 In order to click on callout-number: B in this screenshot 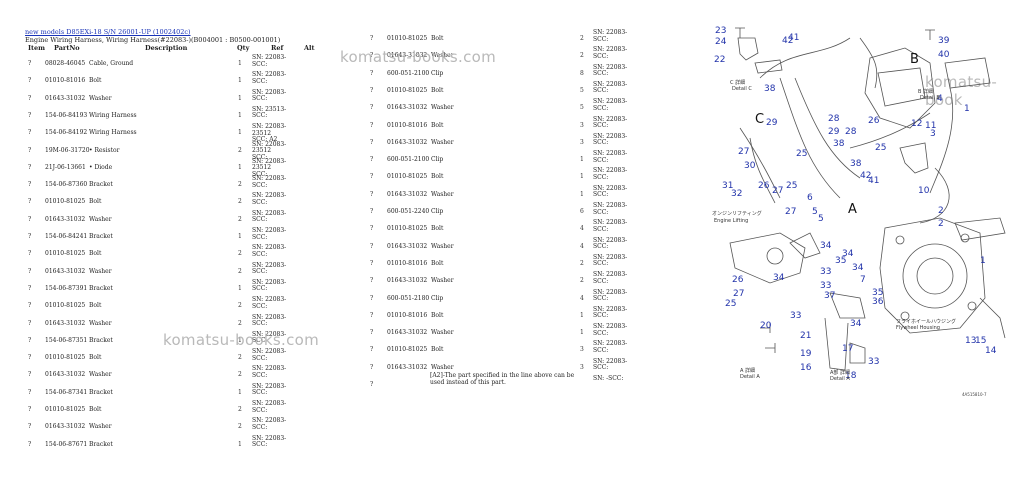, I will do `click(914, 59)`.